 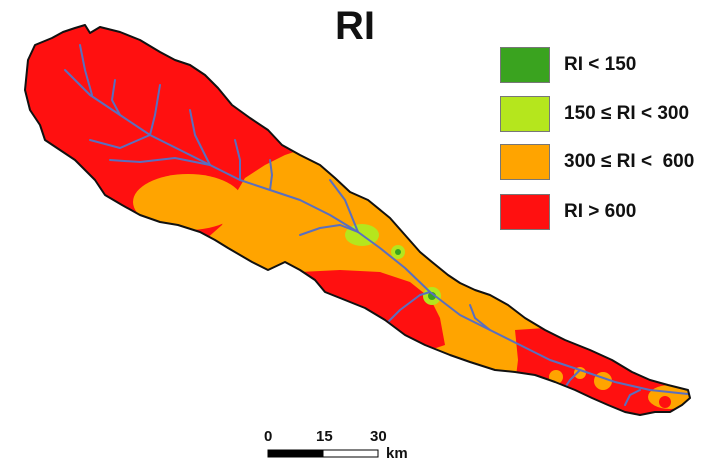 I want to click on scale-bar, so click(x=323, y=453).